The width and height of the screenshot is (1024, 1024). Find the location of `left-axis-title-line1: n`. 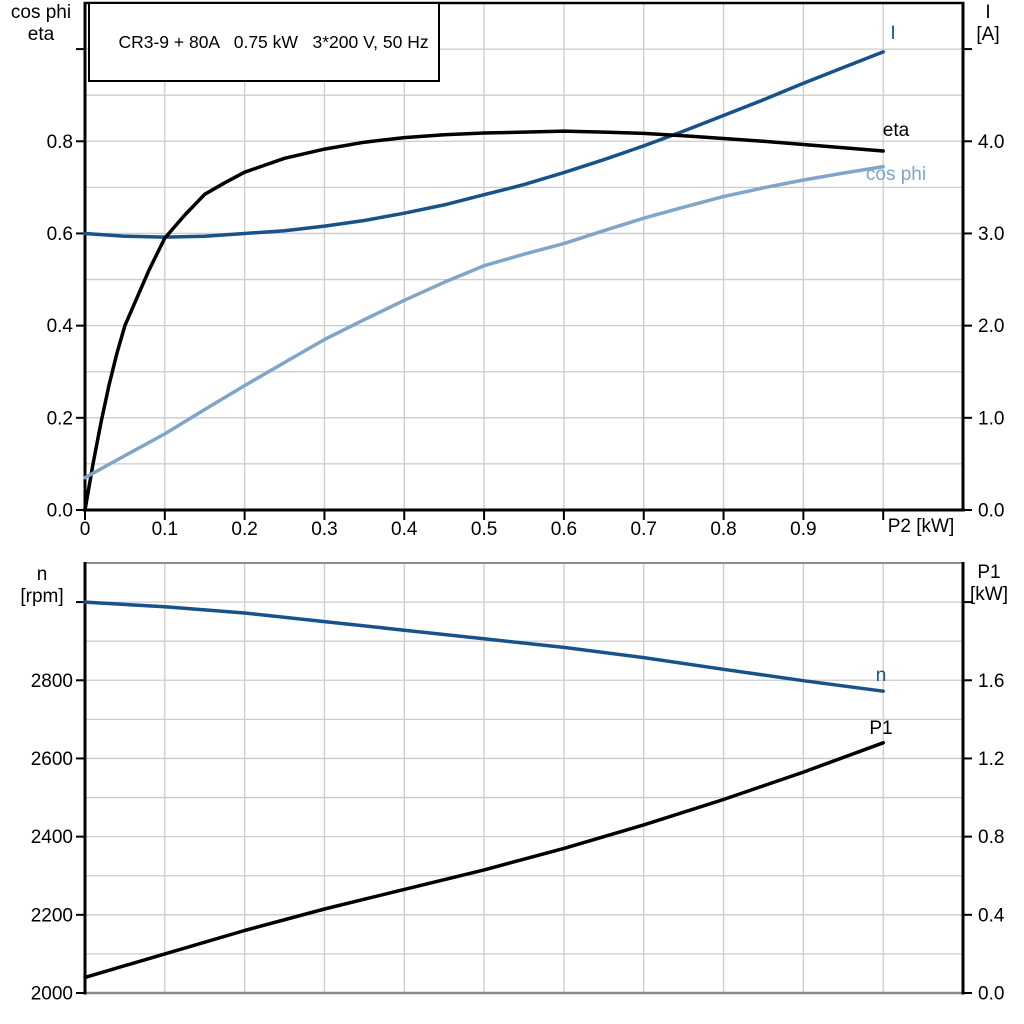

left-axis-title-line1: n is located at coordinates (42, 574).